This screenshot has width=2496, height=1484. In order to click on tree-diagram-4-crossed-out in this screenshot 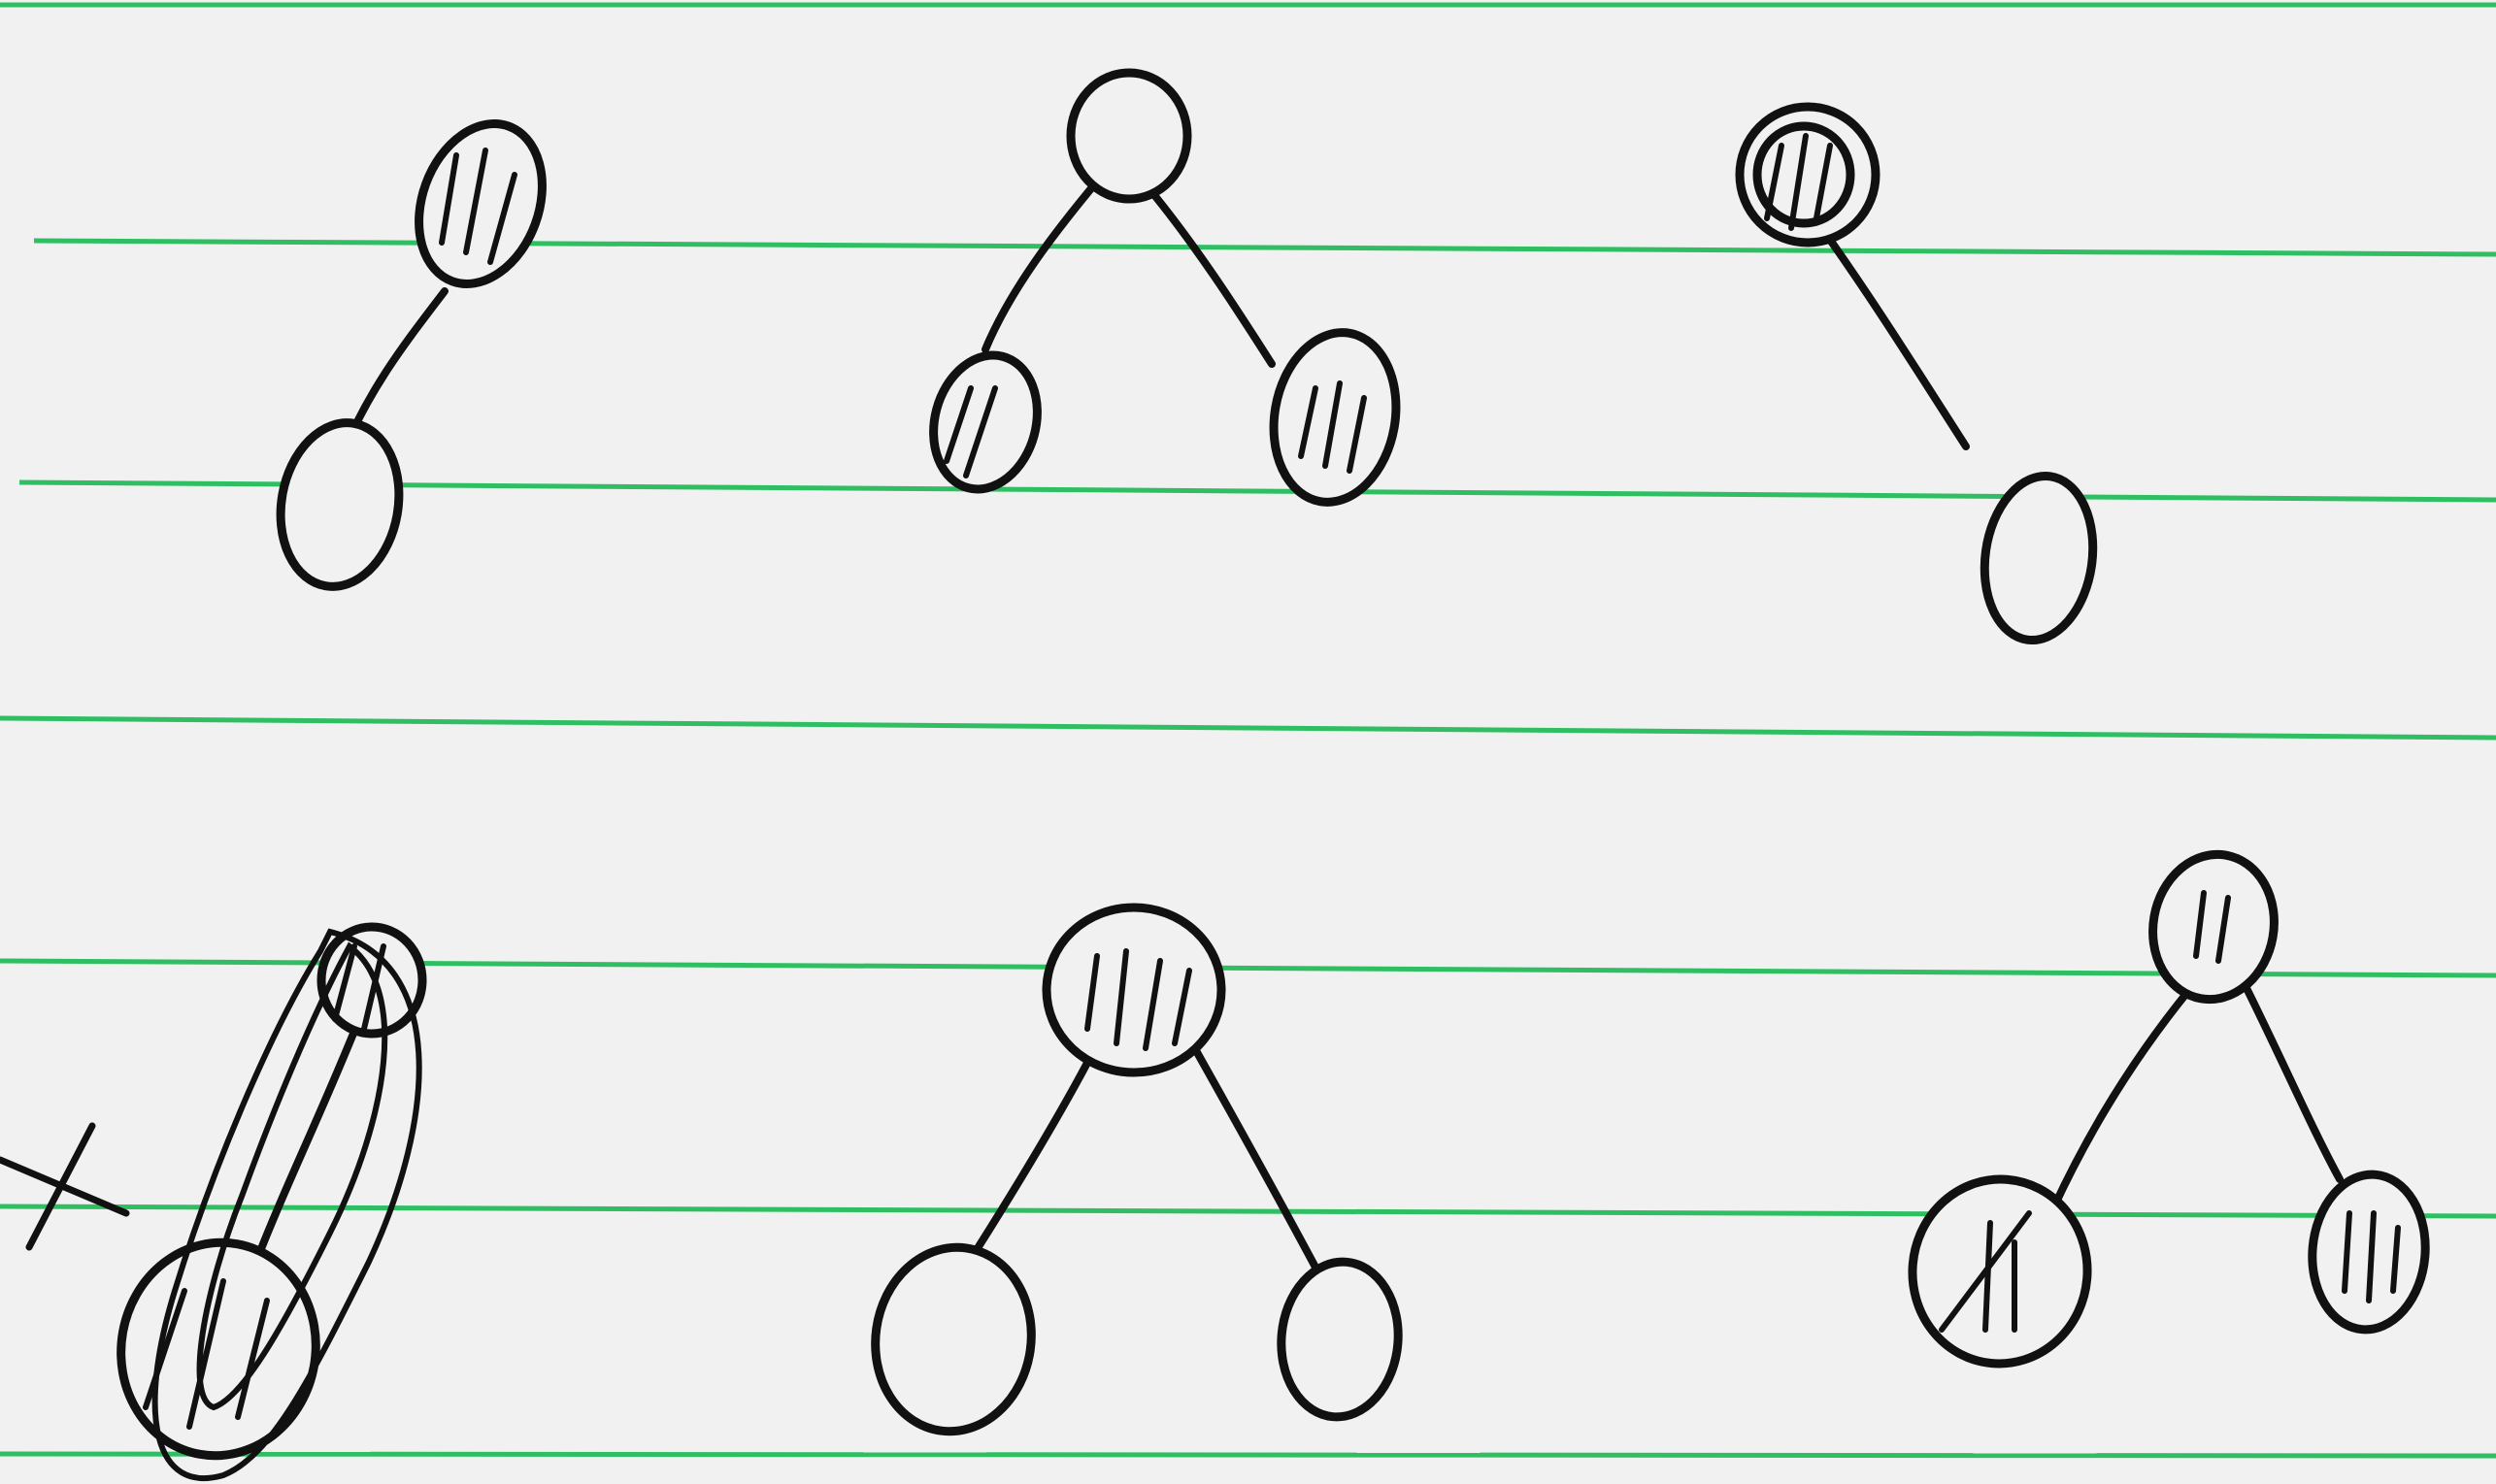, I will do `click(213, 1202)`.